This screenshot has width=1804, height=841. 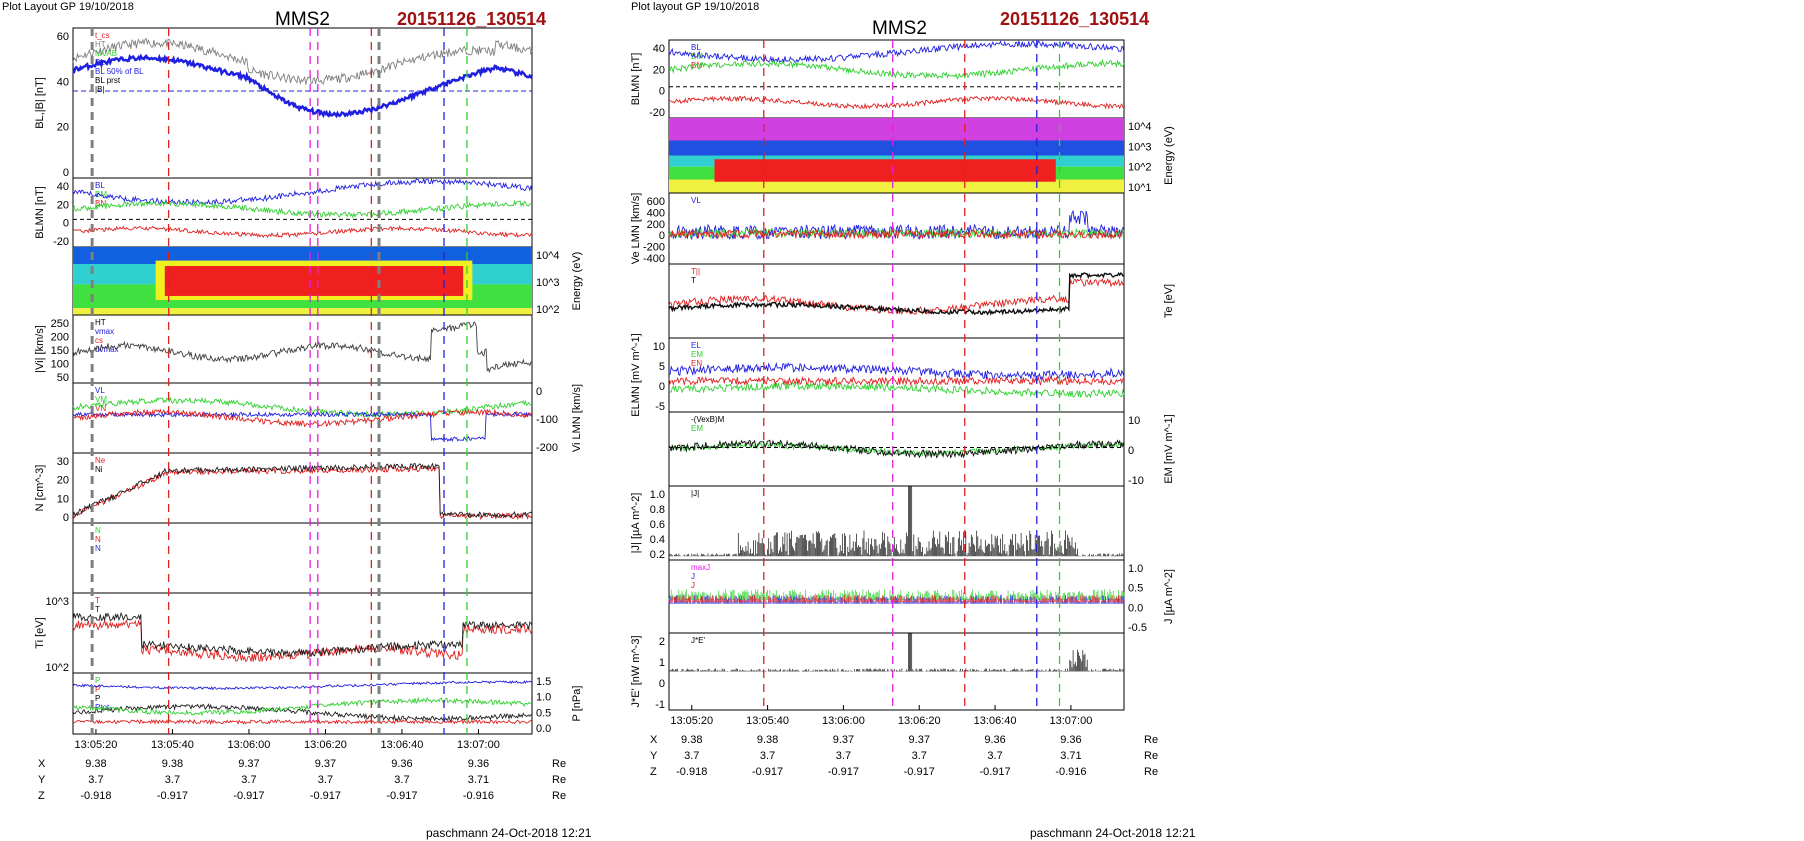 What do you see at coordinates (662, 367) in the screenshot?
I see `right-panel-4-tick-1: 5` at bounding box center [662, 367].